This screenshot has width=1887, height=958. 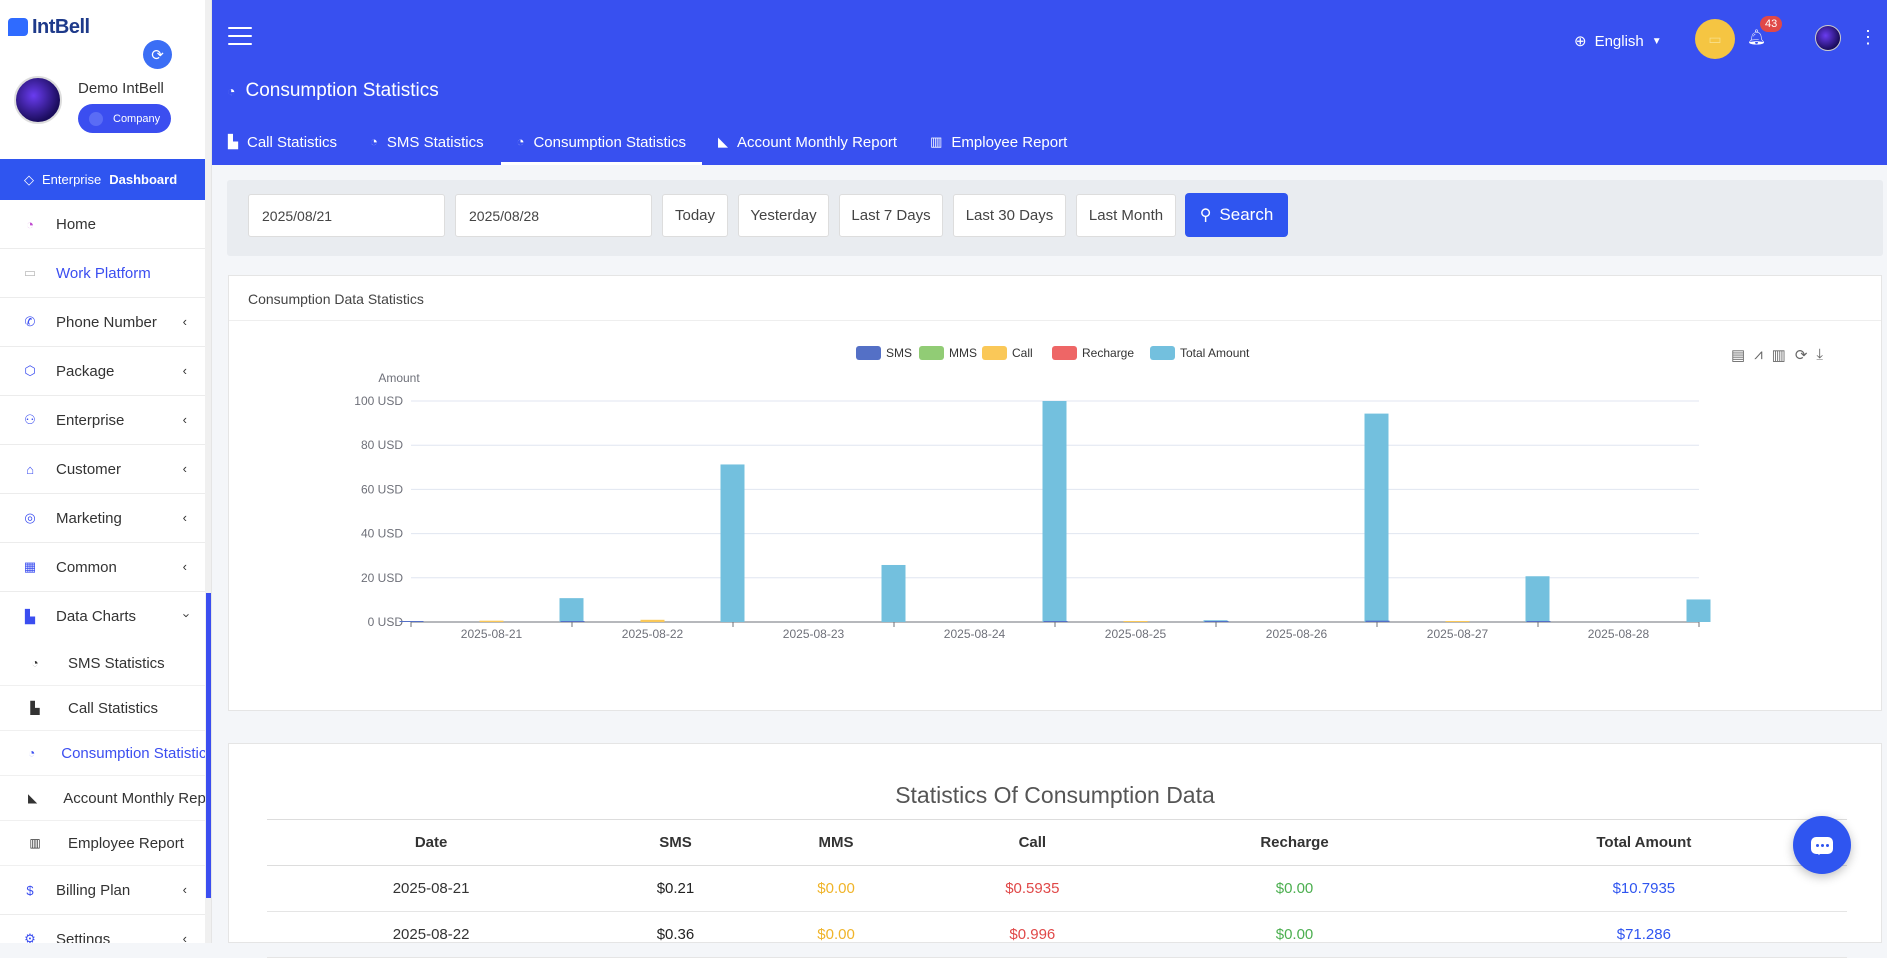 I want to click on tab-call-statistics: ▙ Call Statistics, so click(x=282, y=148).